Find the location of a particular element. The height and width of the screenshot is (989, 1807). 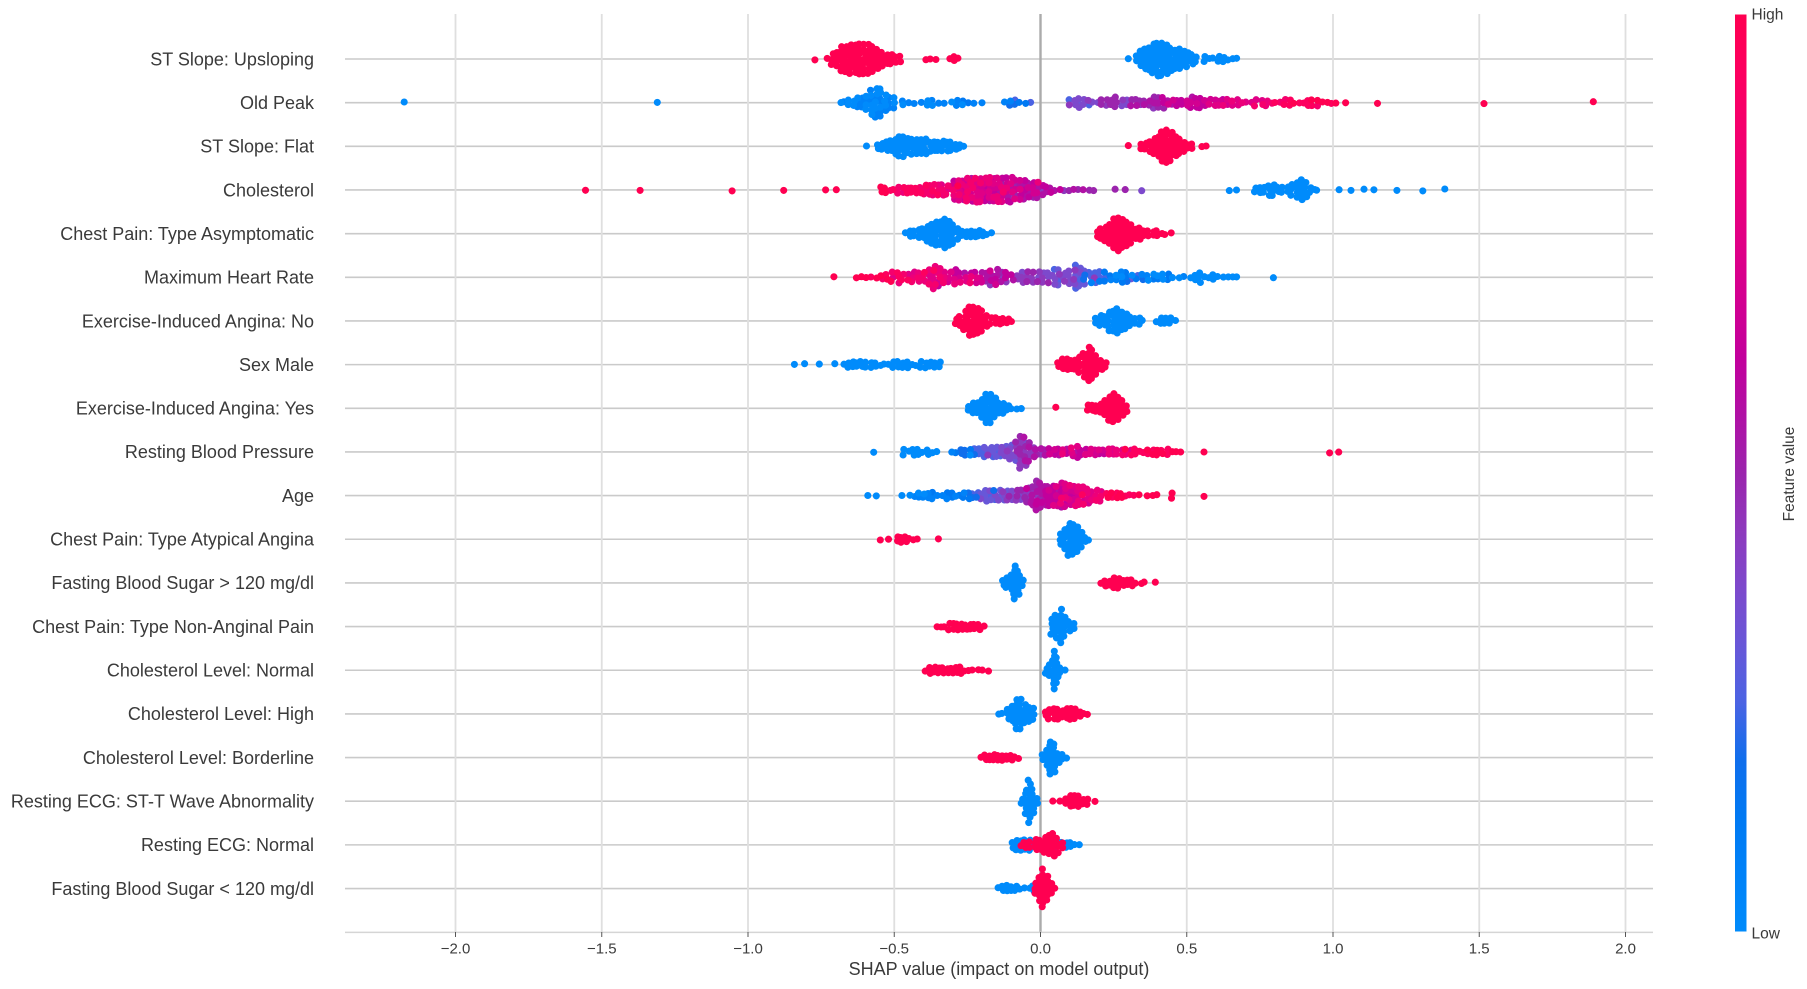

svg-text: −2.0 is located at coordinates (456, 949).